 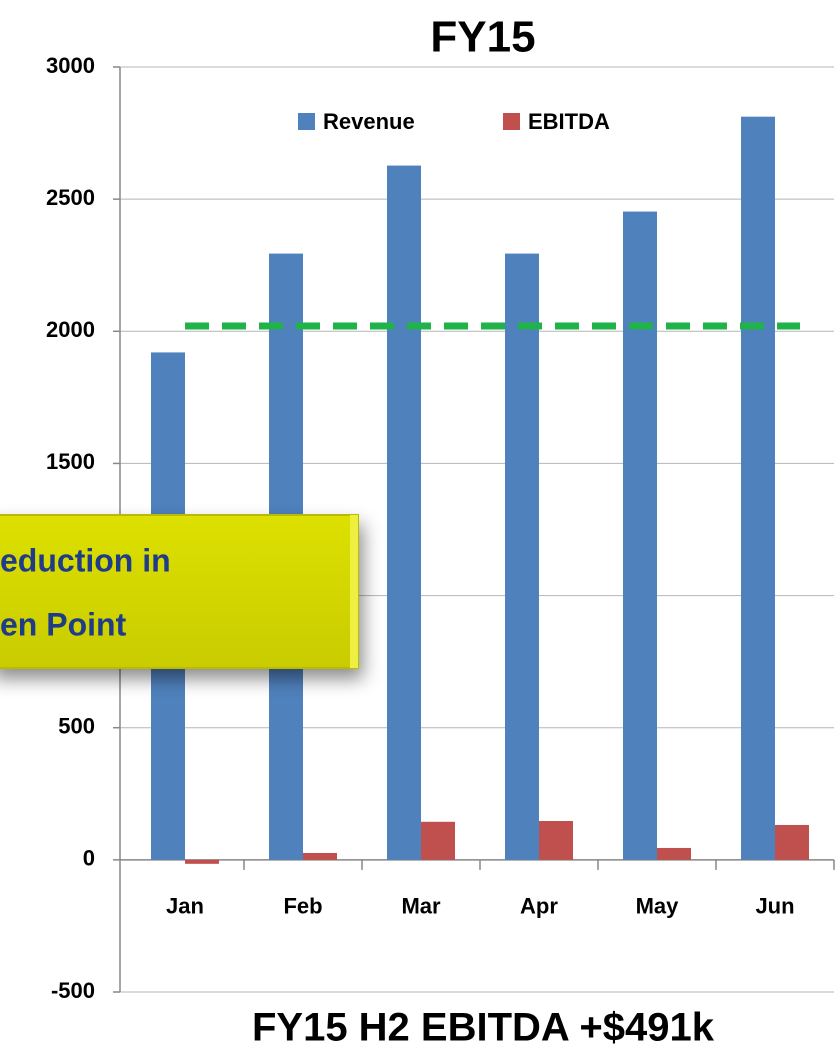 I want to click on legend-label: EBITDA, so click(x=569, y=121).